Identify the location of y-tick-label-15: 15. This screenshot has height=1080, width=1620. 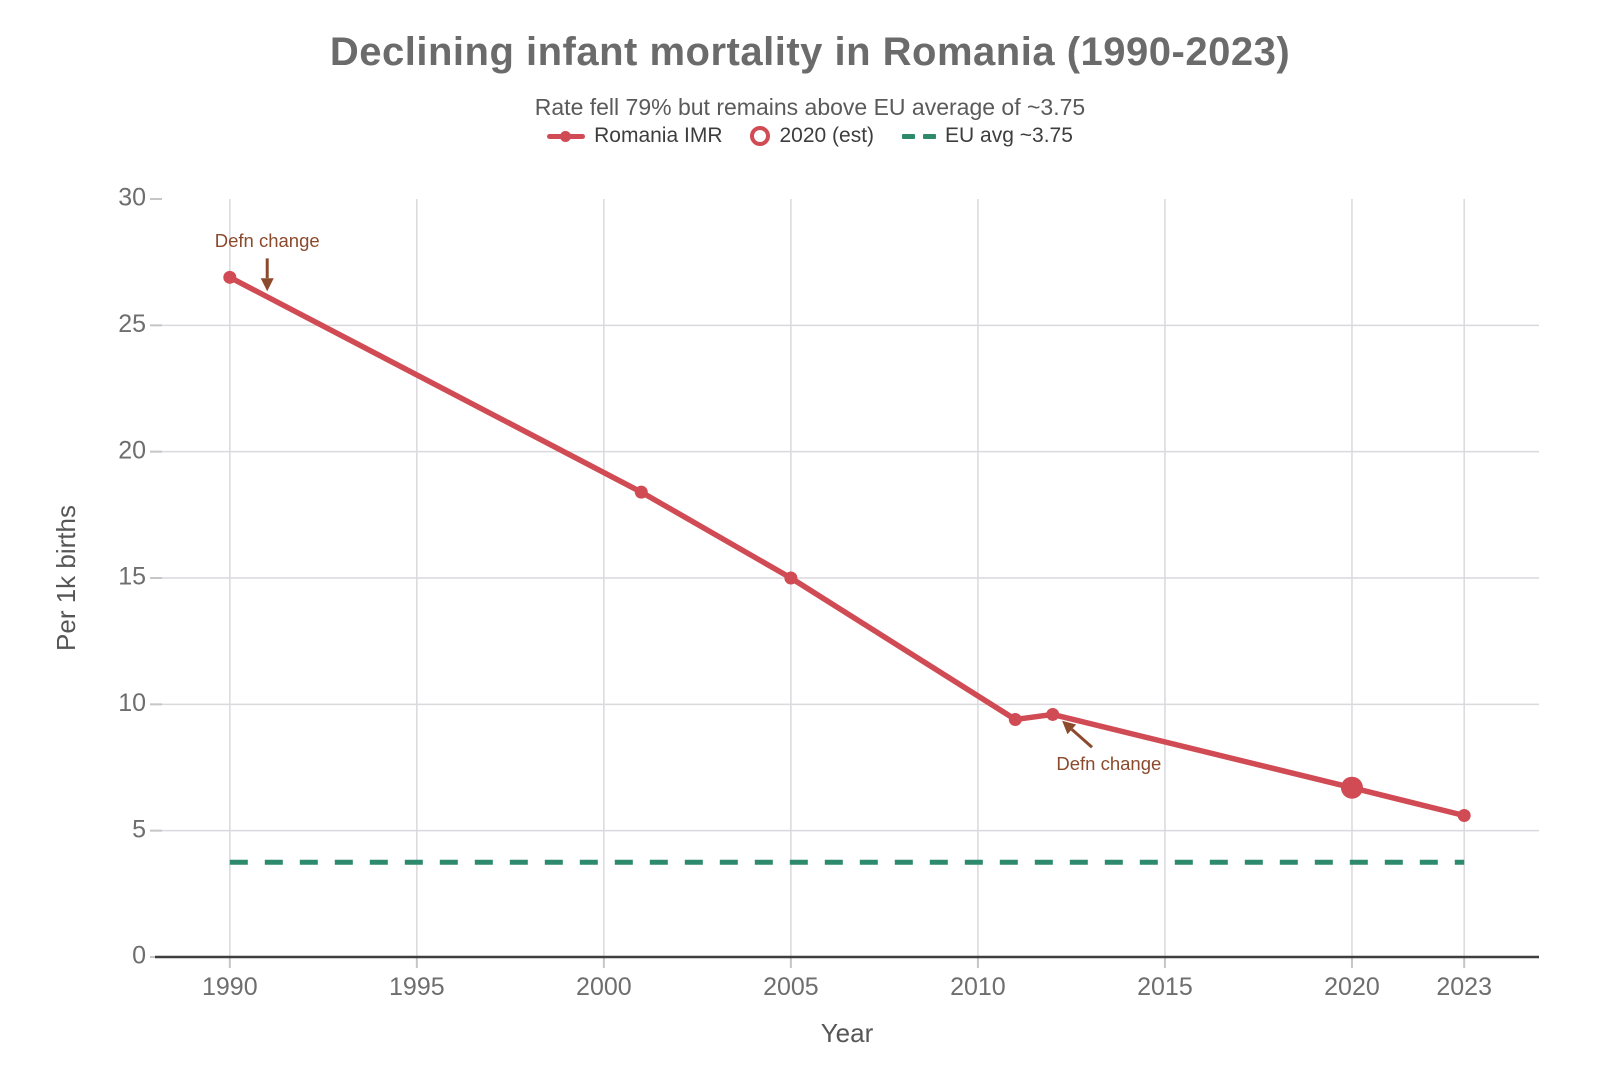
(132, 577).